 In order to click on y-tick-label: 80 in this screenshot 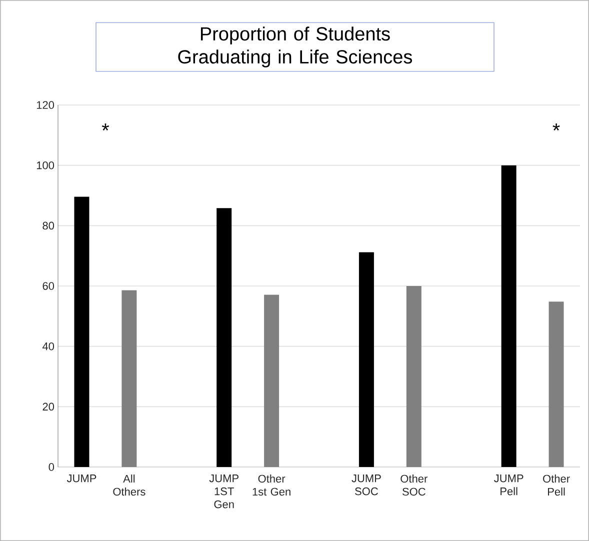, I will do `click(48, 226)`.